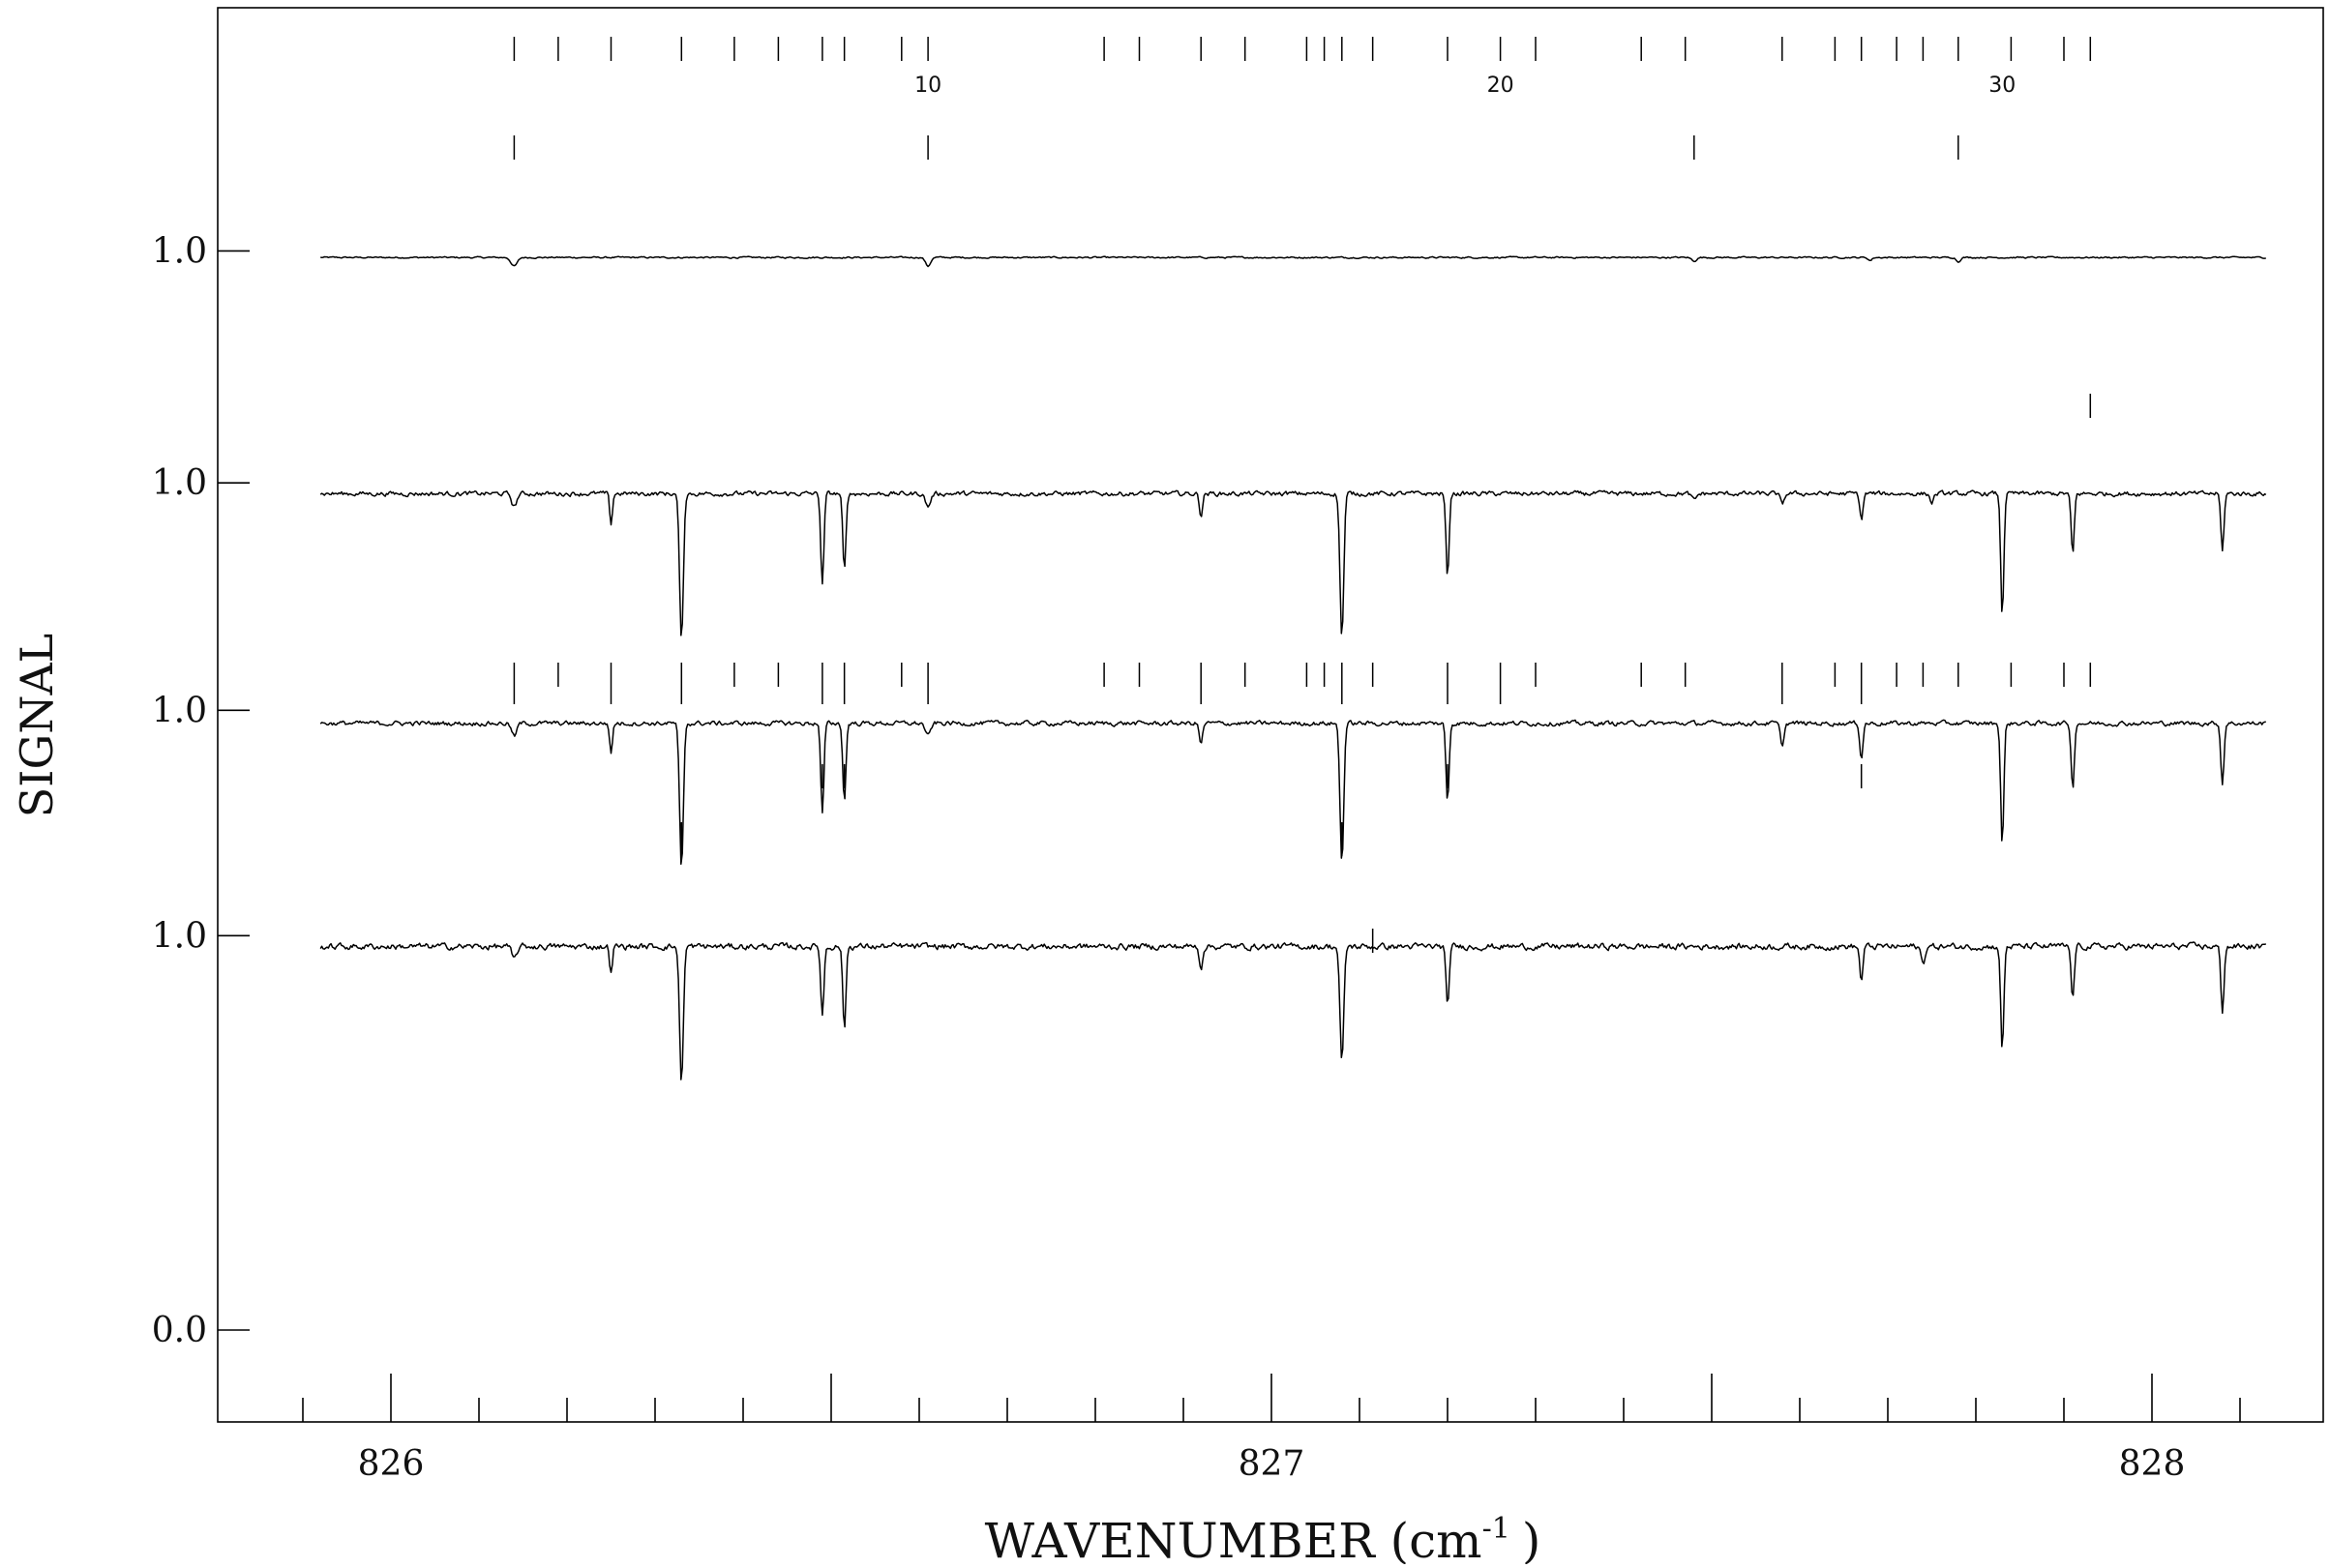  I want to click on y-axis-label: SIGNAL, so click(37, 725).